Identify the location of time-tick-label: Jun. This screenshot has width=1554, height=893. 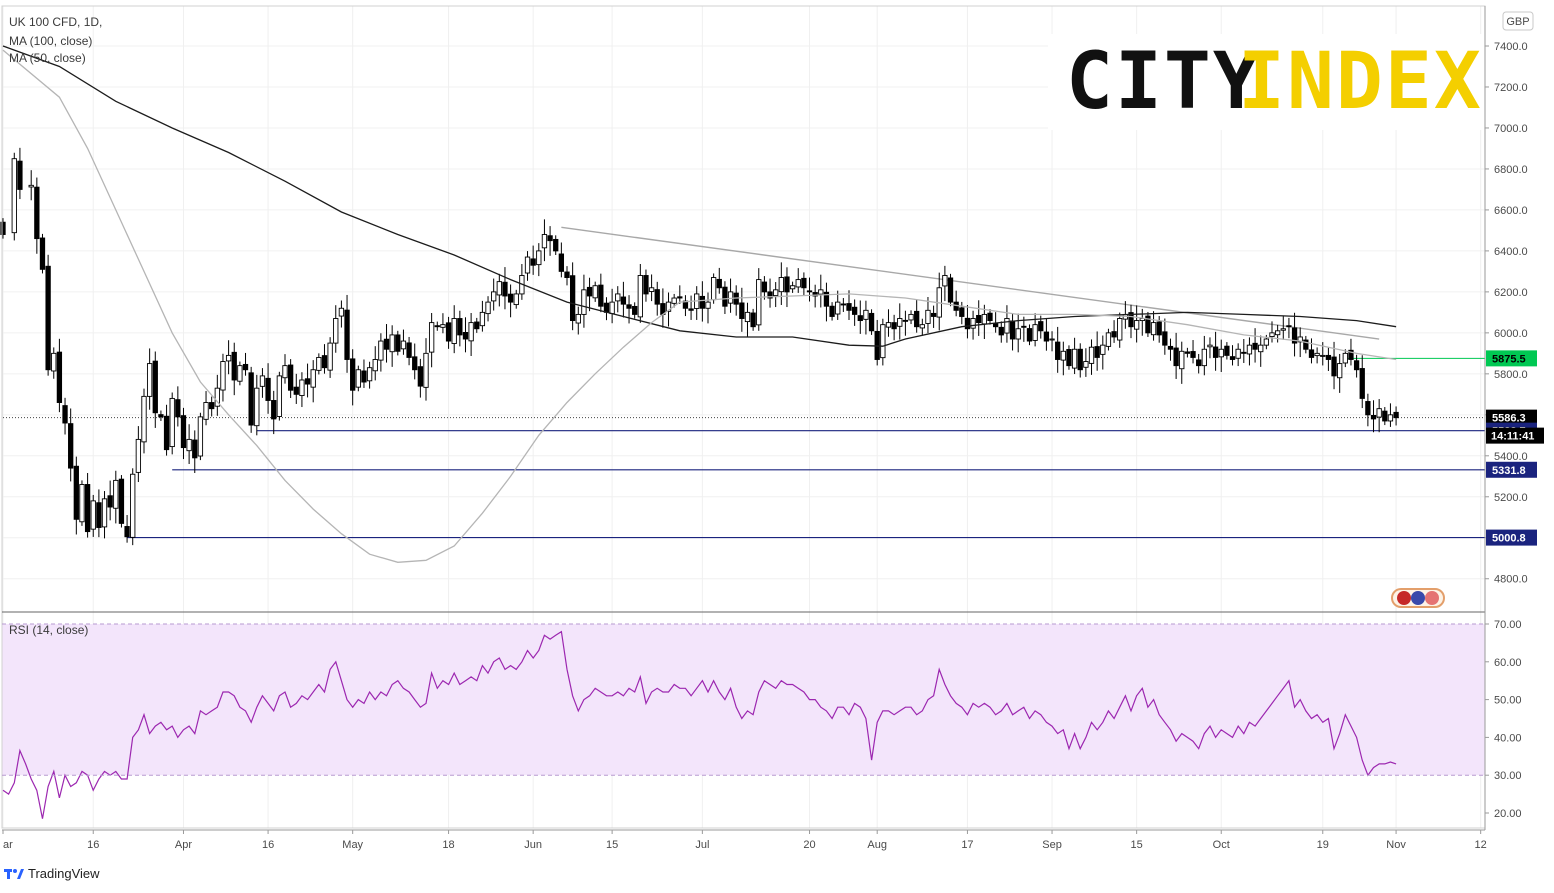
(533, 845).